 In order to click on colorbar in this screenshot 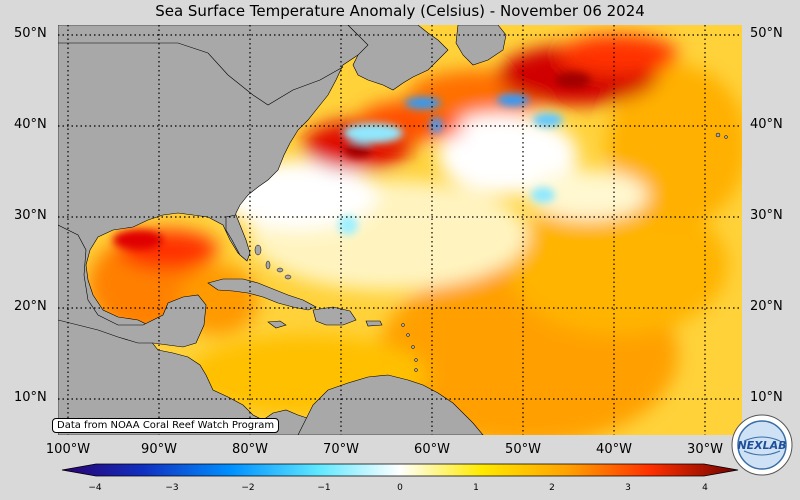, I will do `click(400, 470)`.